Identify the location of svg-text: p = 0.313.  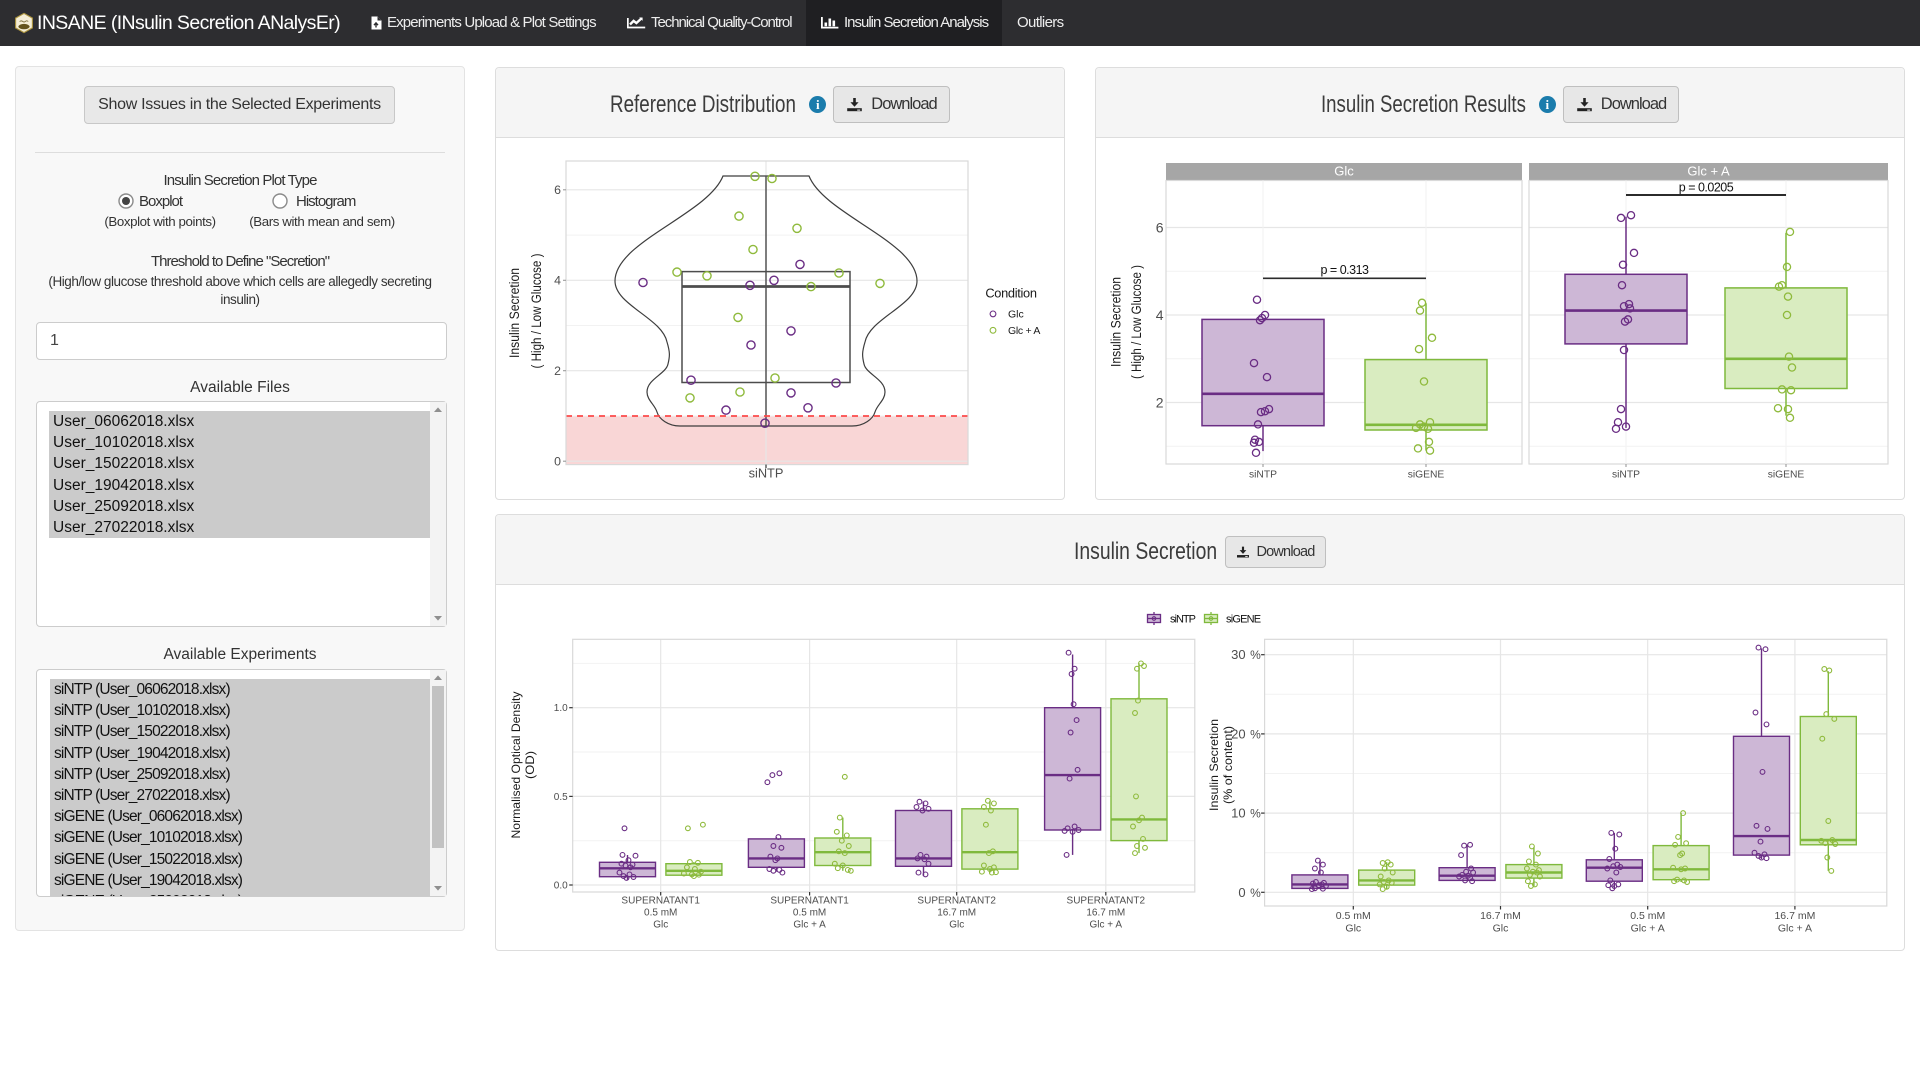
(1345, 270).